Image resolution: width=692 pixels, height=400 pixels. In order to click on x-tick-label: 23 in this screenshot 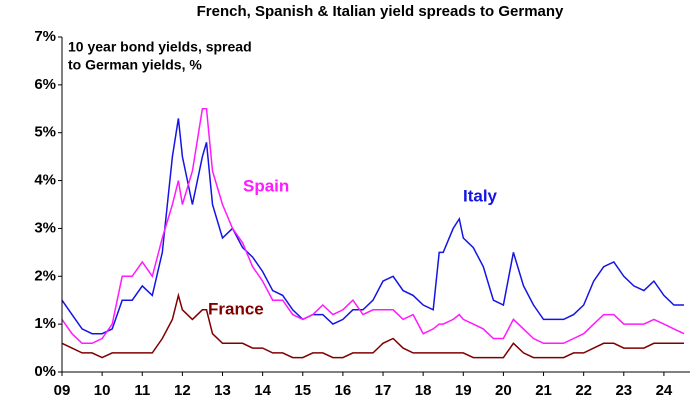, I will do `click(623, 390)`.